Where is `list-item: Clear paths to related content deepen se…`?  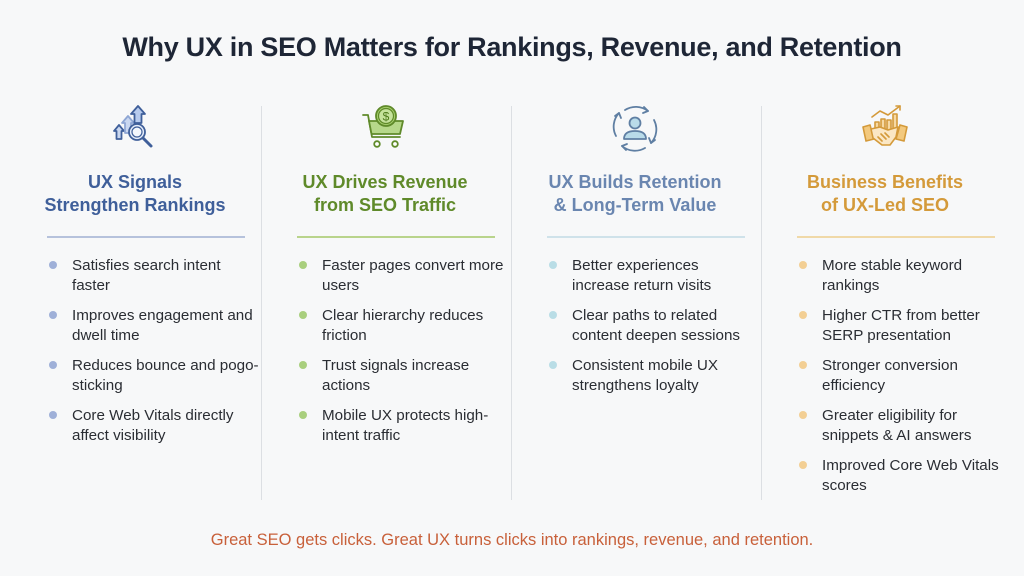 list-item: Clear paths to related content deepen se… is located at coordinates (646, 325).